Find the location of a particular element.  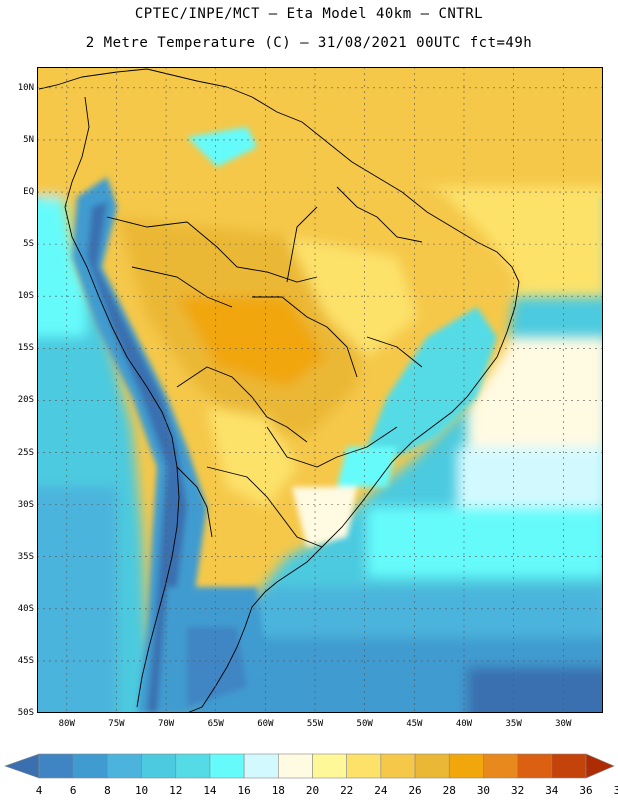

lat-tick-label: 35S is located at coordinates (25, 556).